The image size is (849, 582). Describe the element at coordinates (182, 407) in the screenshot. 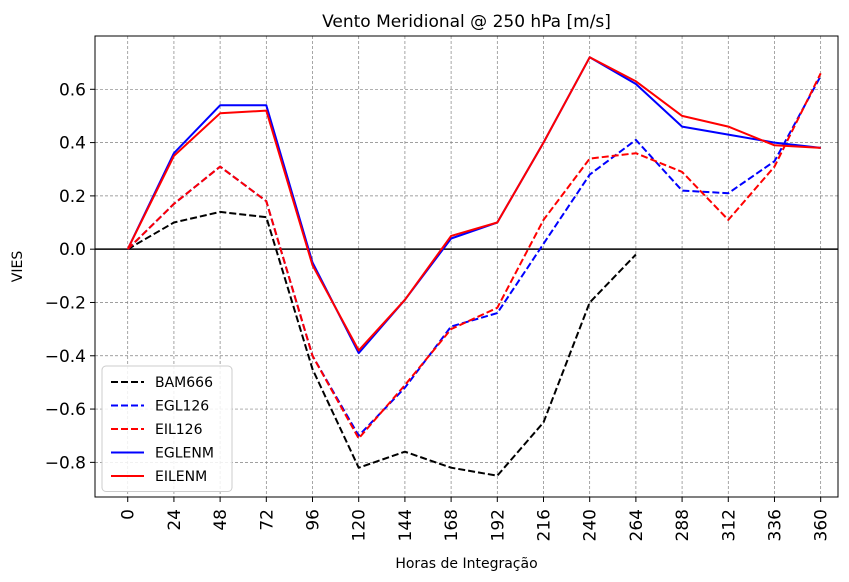

I see `legend-label: EGL126` at that location.